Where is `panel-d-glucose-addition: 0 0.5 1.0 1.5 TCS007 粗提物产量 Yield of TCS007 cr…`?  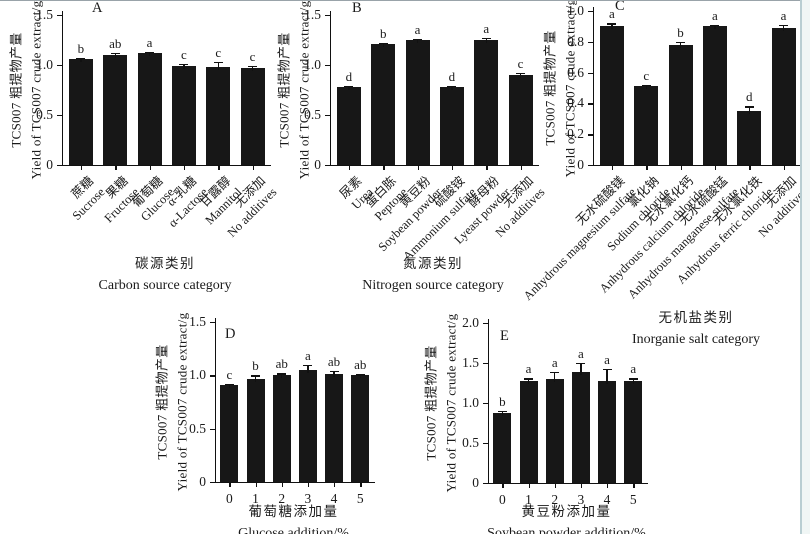
panel-d-glucose-addition: 0 0.5 1.0 1.5 TCS007 粗提物产量 Yield of TCS007 cr… is located at coordinates (290, 423).